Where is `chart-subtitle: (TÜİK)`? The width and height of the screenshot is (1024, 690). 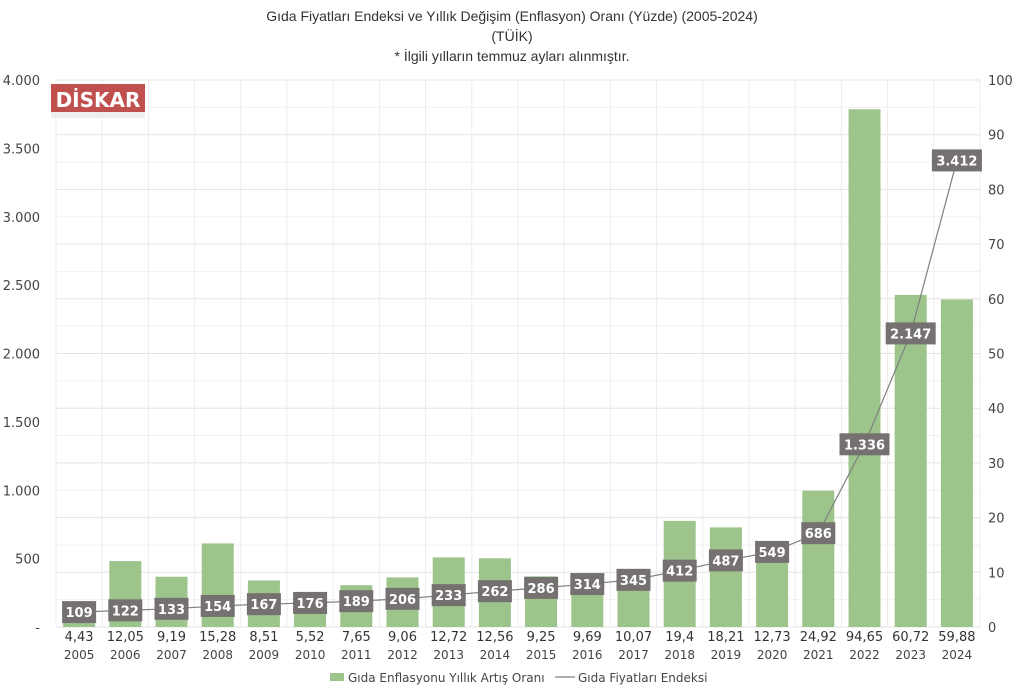
chart-subtitle: (TÜİK) is located at coordinates (512, 36).